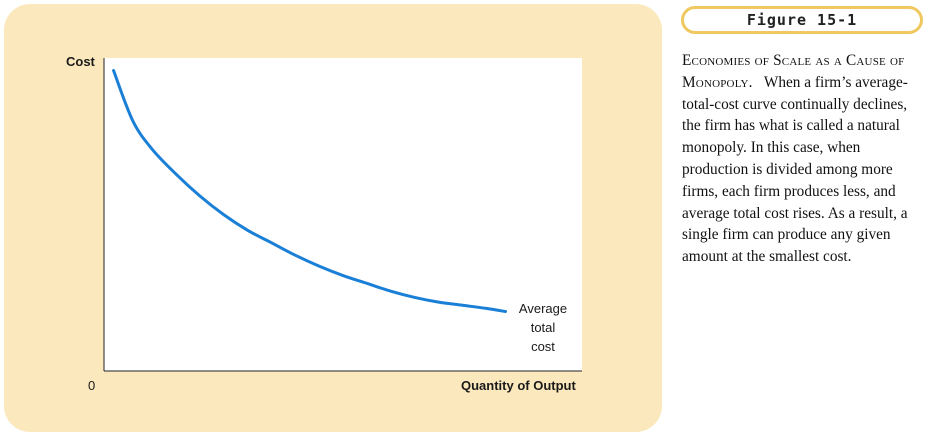 Image resolution: width=931 pixels, height=436 pixels. I want to click on y-axis-label: Cost, so click(80, 61).